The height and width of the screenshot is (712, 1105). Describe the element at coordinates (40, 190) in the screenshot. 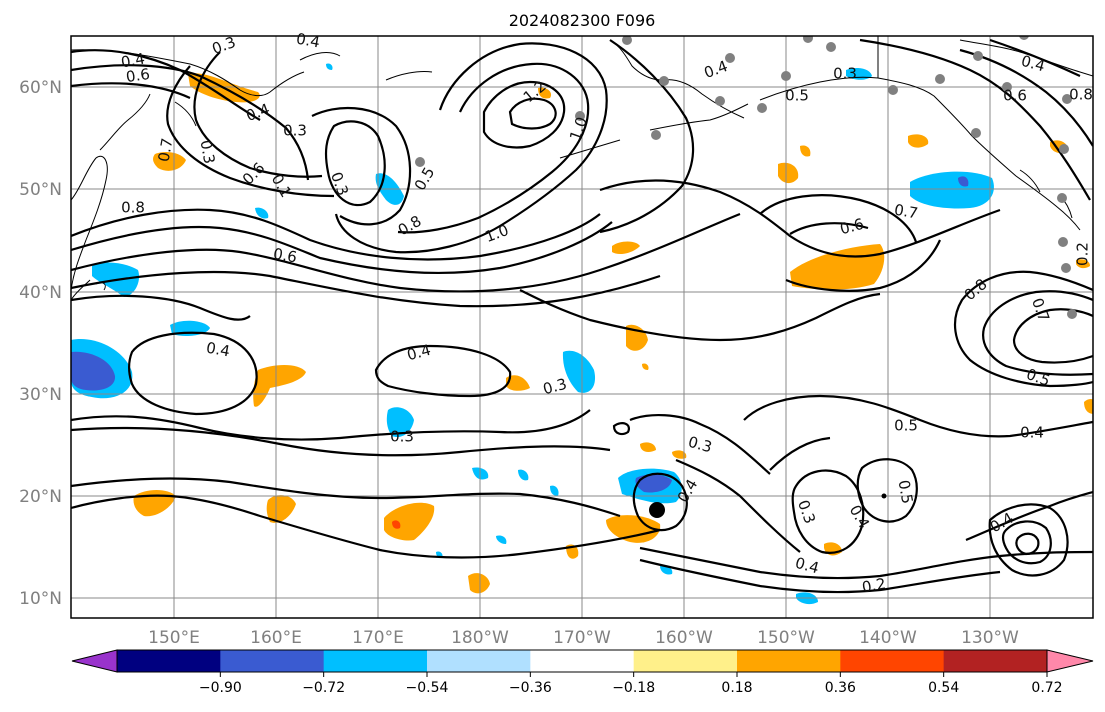

I see `lat-label: 50°N` at that location.